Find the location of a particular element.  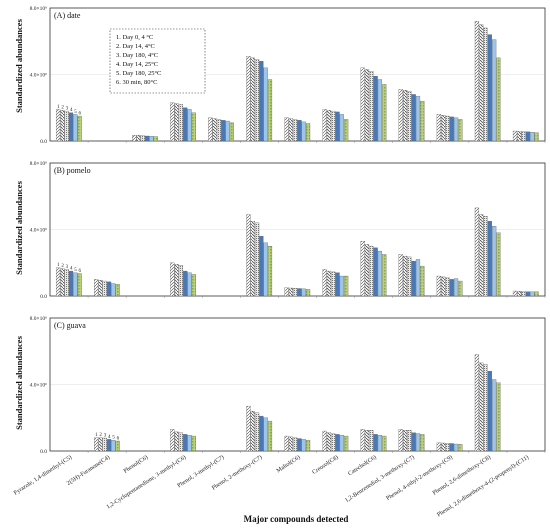

legend-entry: 1. Day 0, 4 °C is located at coordinates (134, 37).